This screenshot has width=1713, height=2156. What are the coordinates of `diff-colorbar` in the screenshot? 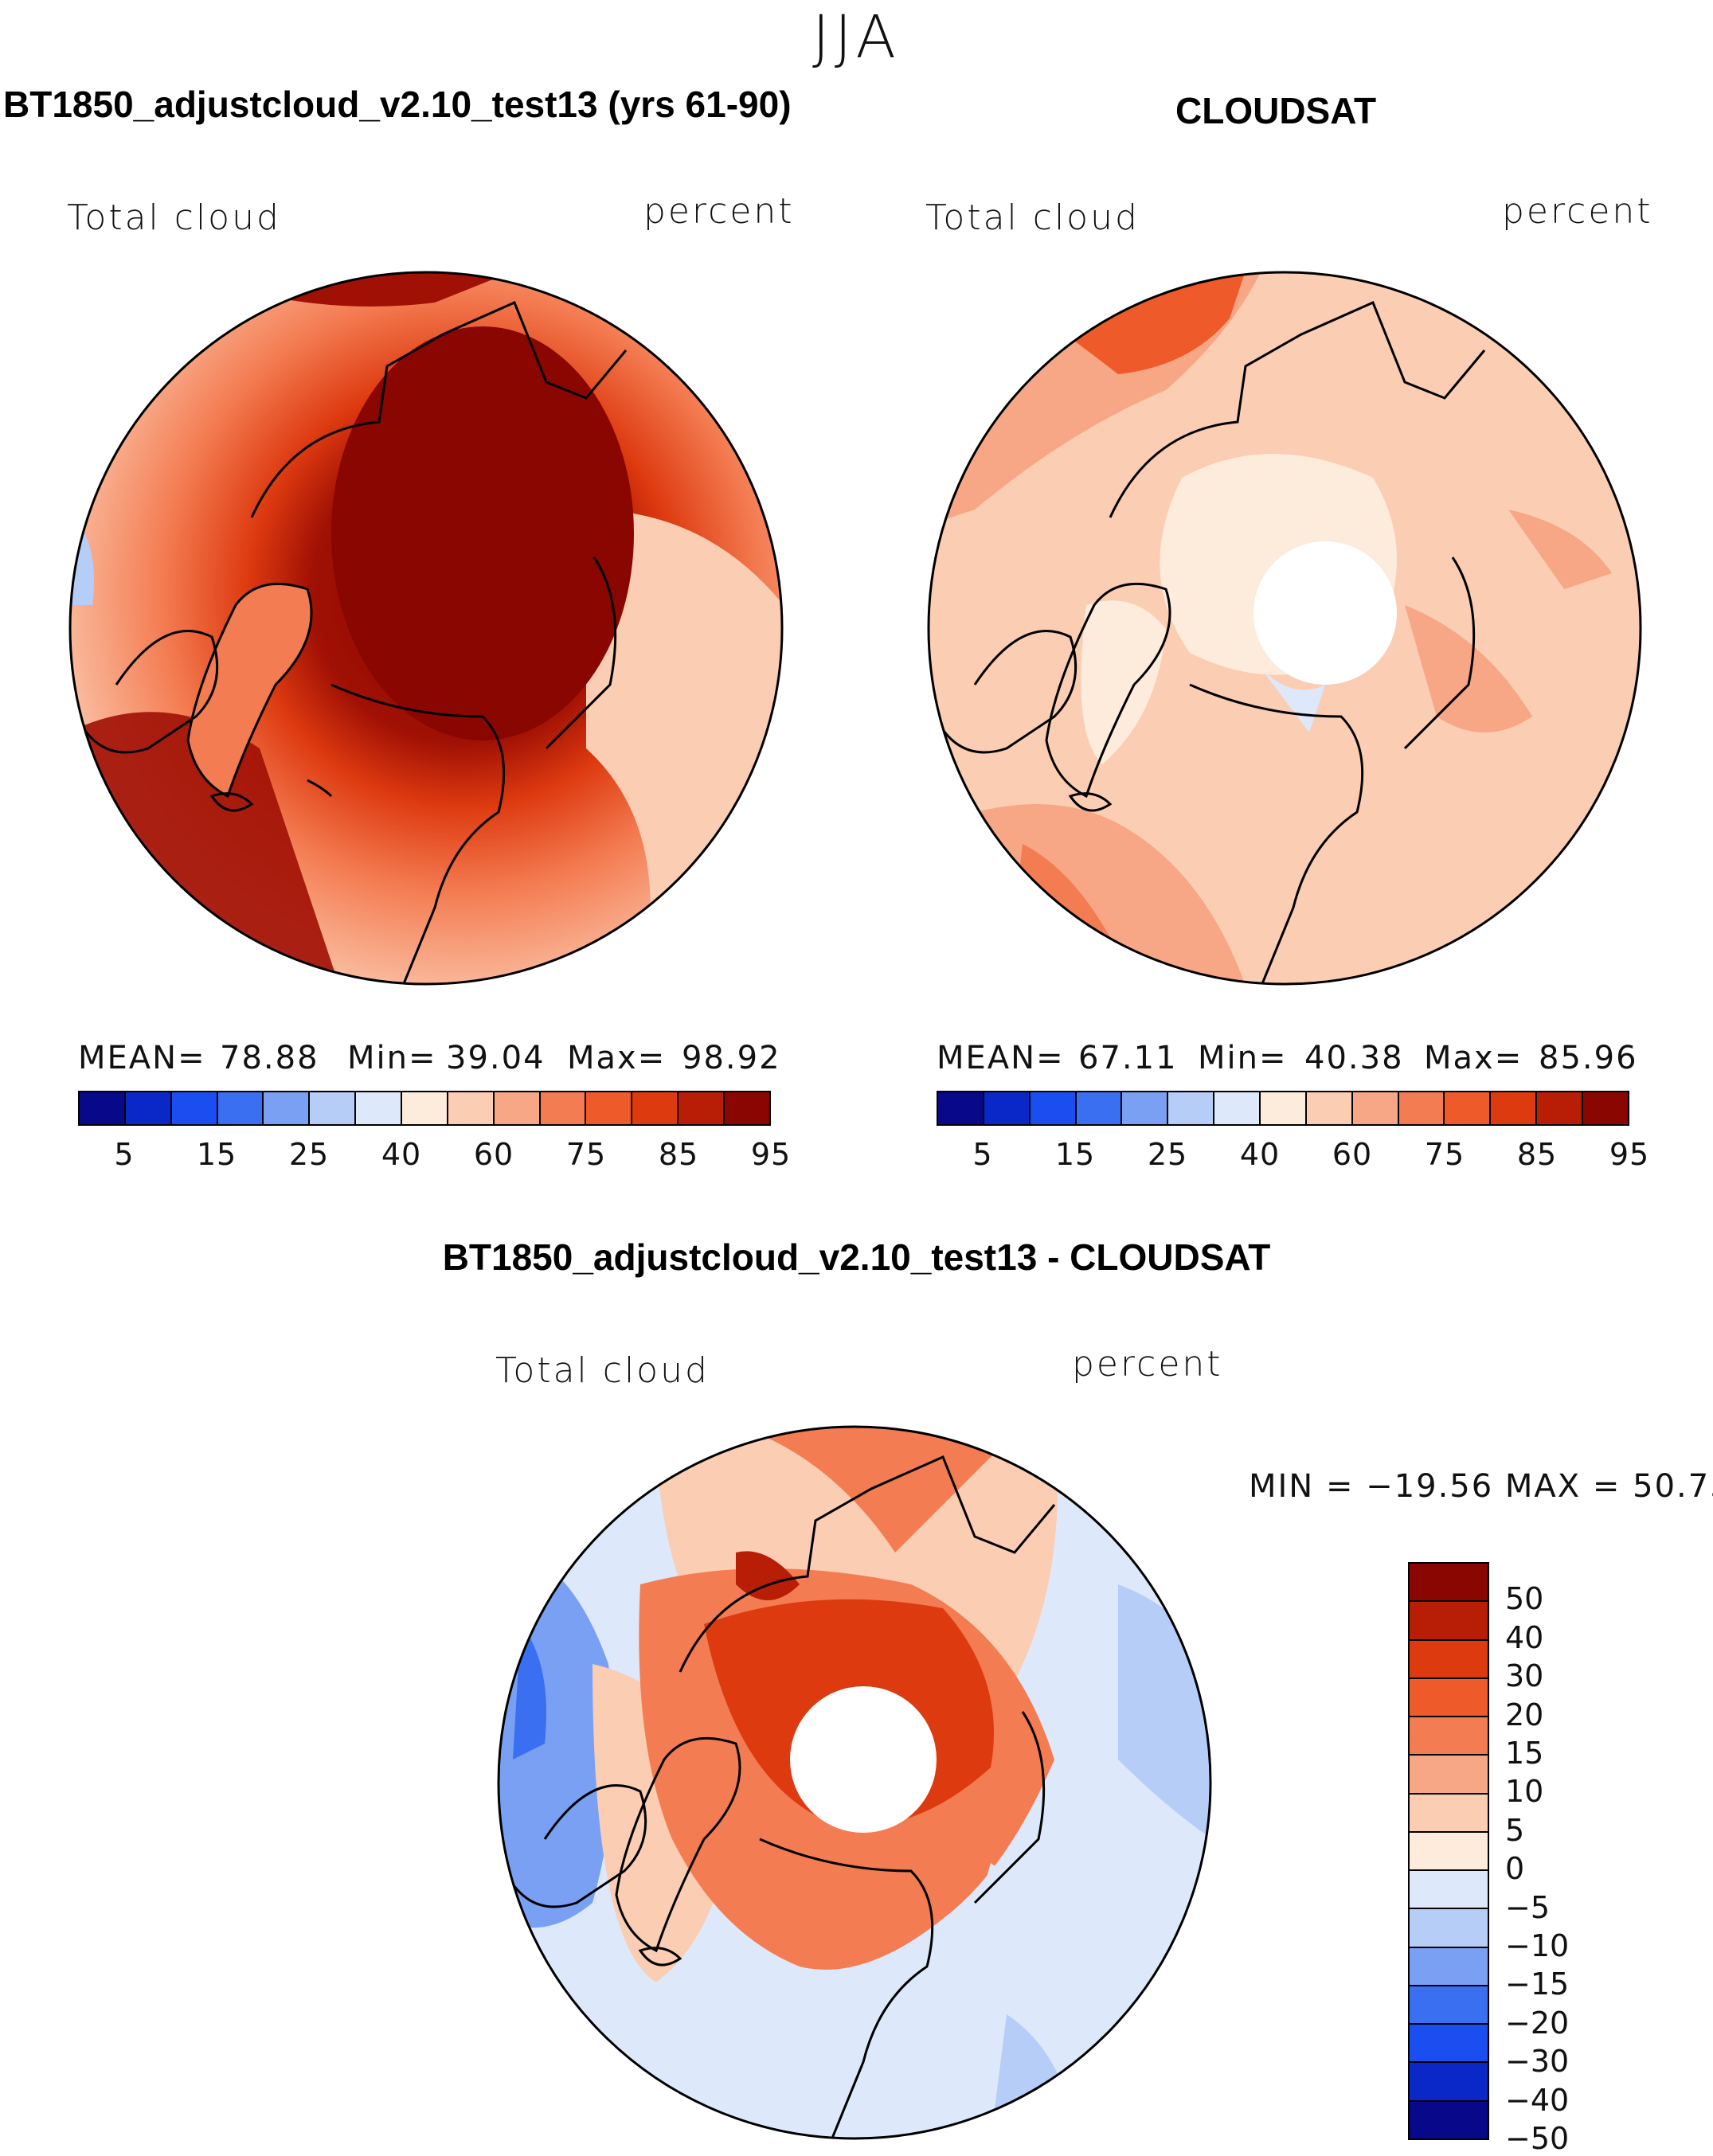 It's located at (1449, 1851).